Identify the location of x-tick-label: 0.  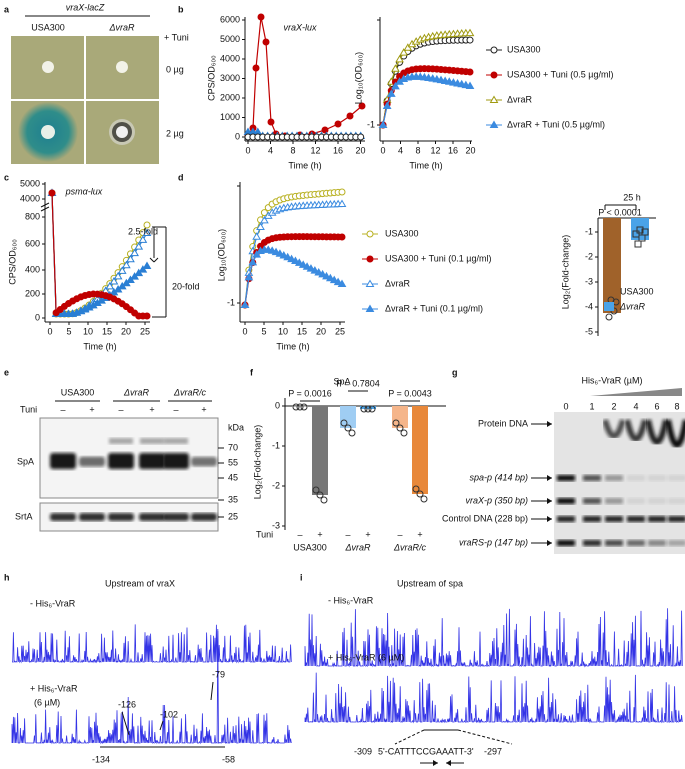
(382, 150).